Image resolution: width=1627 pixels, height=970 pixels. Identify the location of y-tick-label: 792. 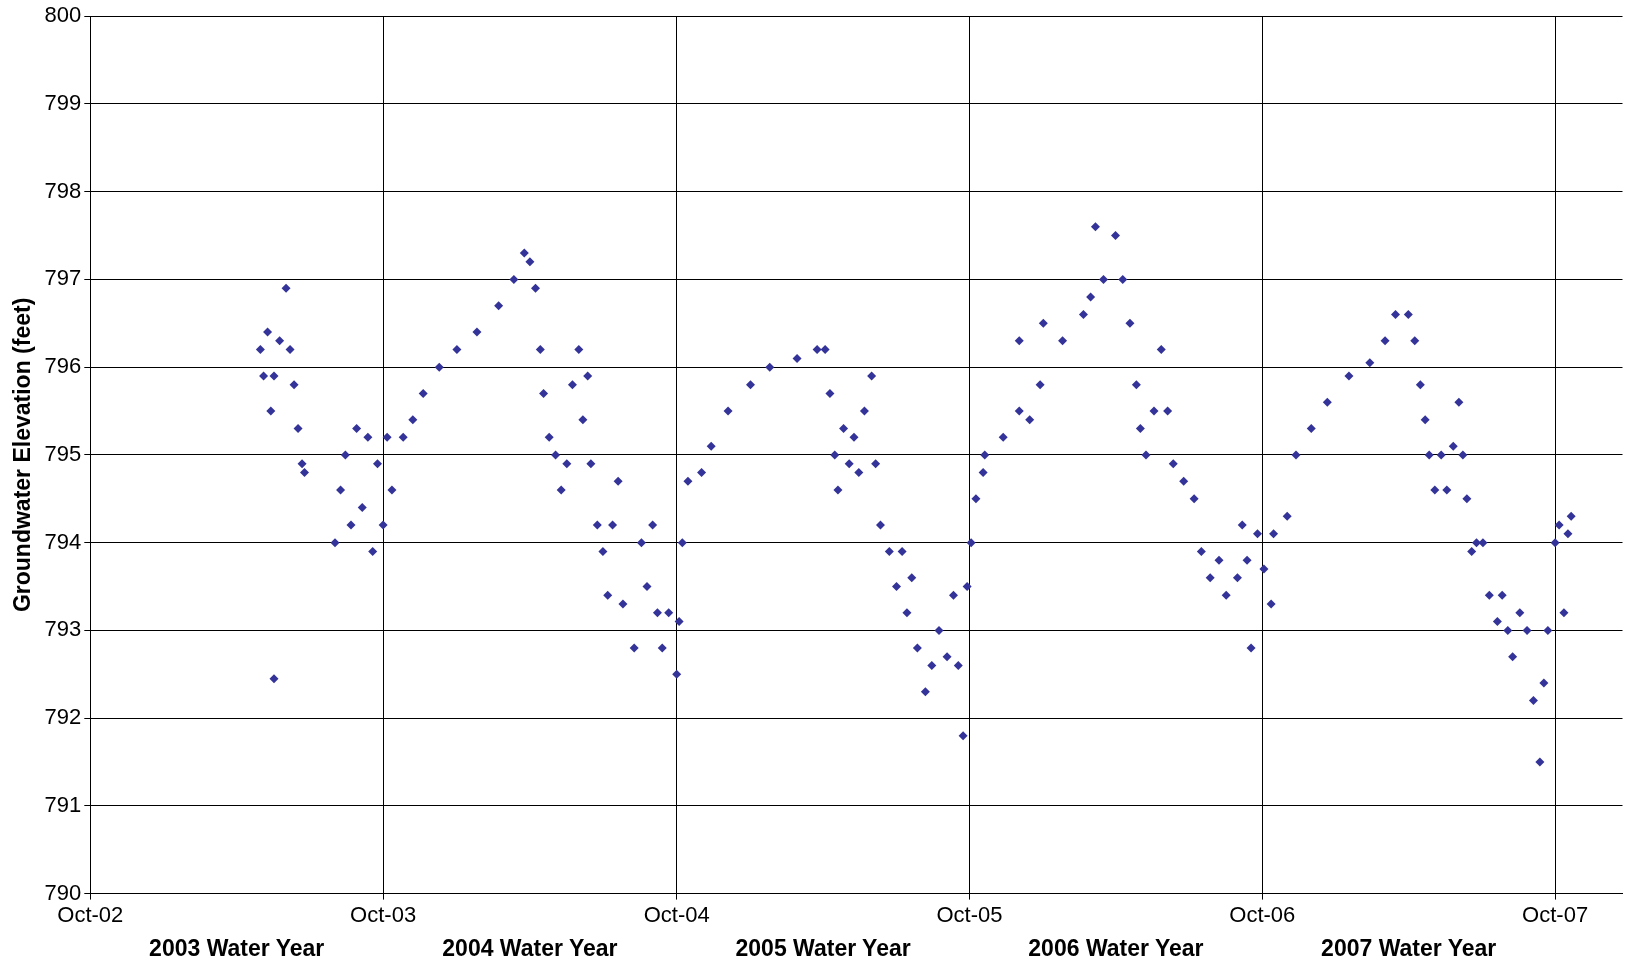
(63, 717).